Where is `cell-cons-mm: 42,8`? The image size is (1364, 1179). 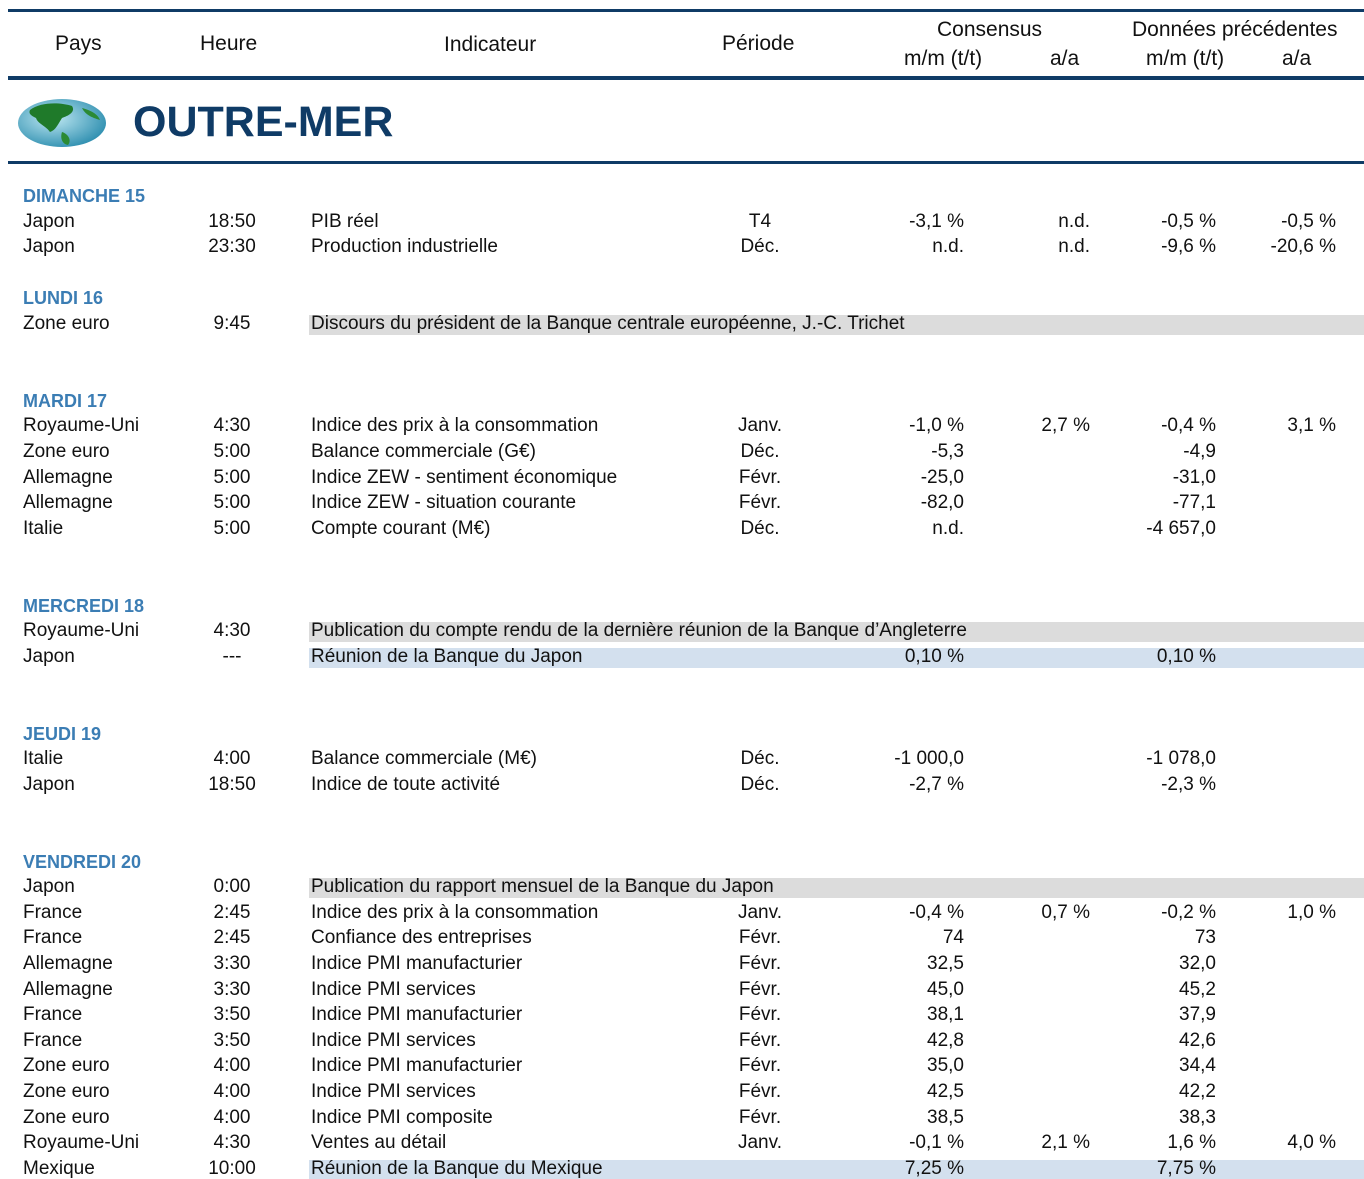 cell-cons-mm: 42,8 is located at coordinates (945, 1040).